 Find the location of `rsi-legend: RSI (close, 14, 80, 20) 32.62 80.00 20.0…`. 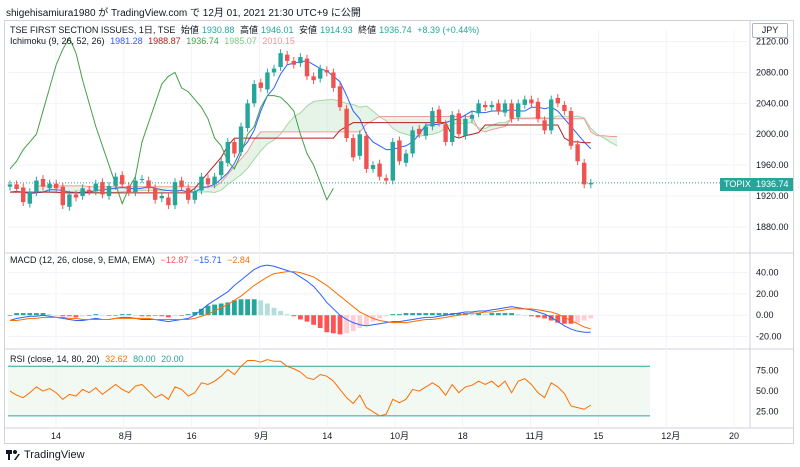

rsi-legend: RSI (close, 14, 80, 20) 32.62 80.00 20.0… is located at coordinates (98, 359).